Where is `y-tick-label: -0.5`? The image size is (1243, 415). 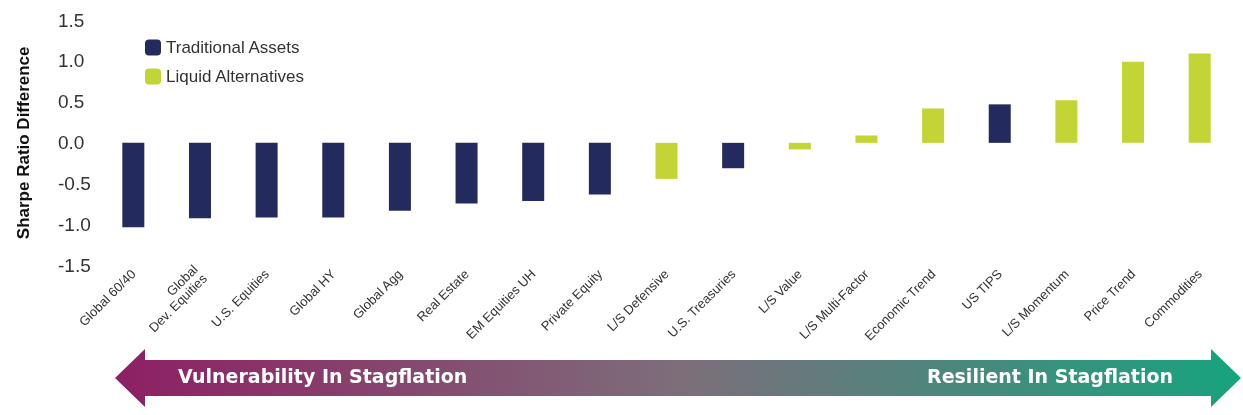 y-tick-label: -0.5 is located at coordinates (74, 184).